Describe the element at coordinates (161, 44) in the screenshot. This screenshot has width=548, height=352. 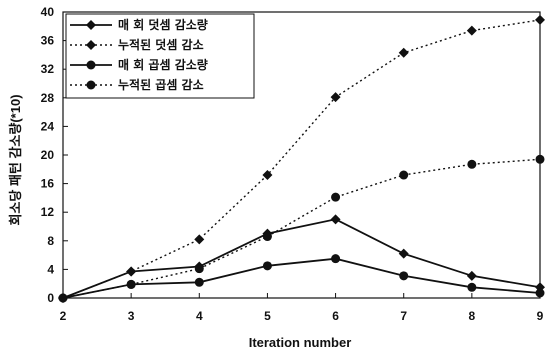
I see `legend-label: 누적된 덧셈 감소` at that location.